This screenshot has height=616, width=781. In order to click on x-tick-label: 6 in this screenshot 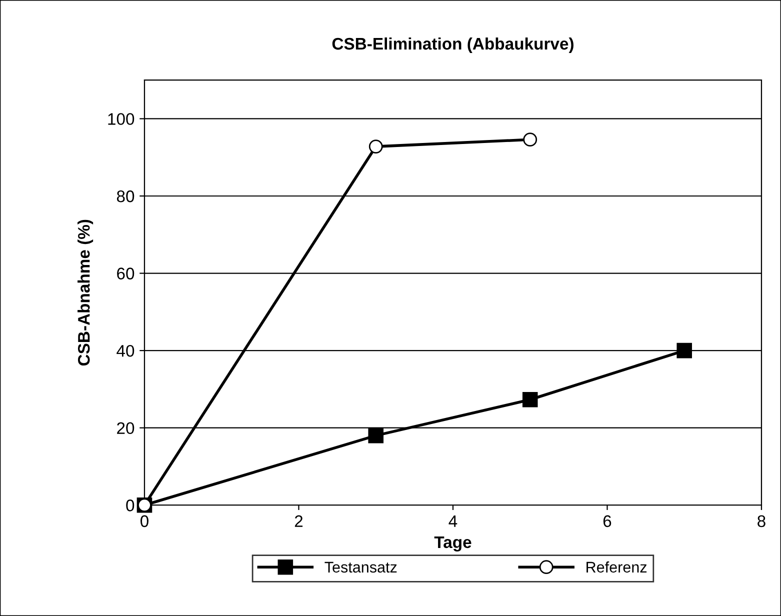, I will do `click(607, 521)`.